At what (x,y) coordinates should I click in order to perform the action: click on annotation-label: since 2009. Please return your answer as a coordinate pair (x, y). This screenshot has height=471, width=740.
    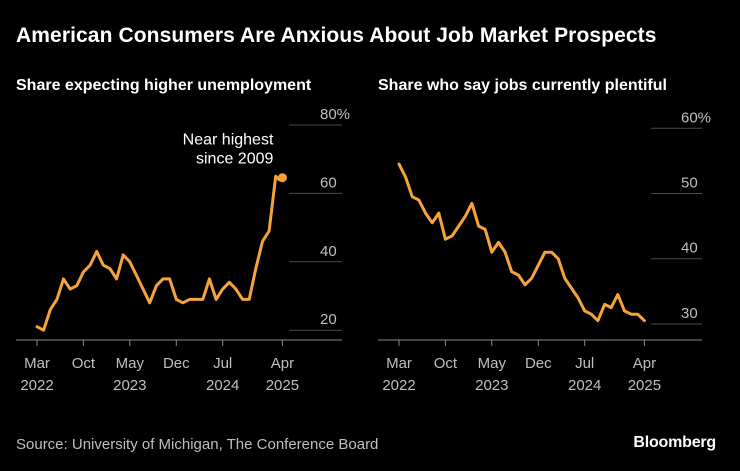
    Looking at the image, I should click on (234, 159).